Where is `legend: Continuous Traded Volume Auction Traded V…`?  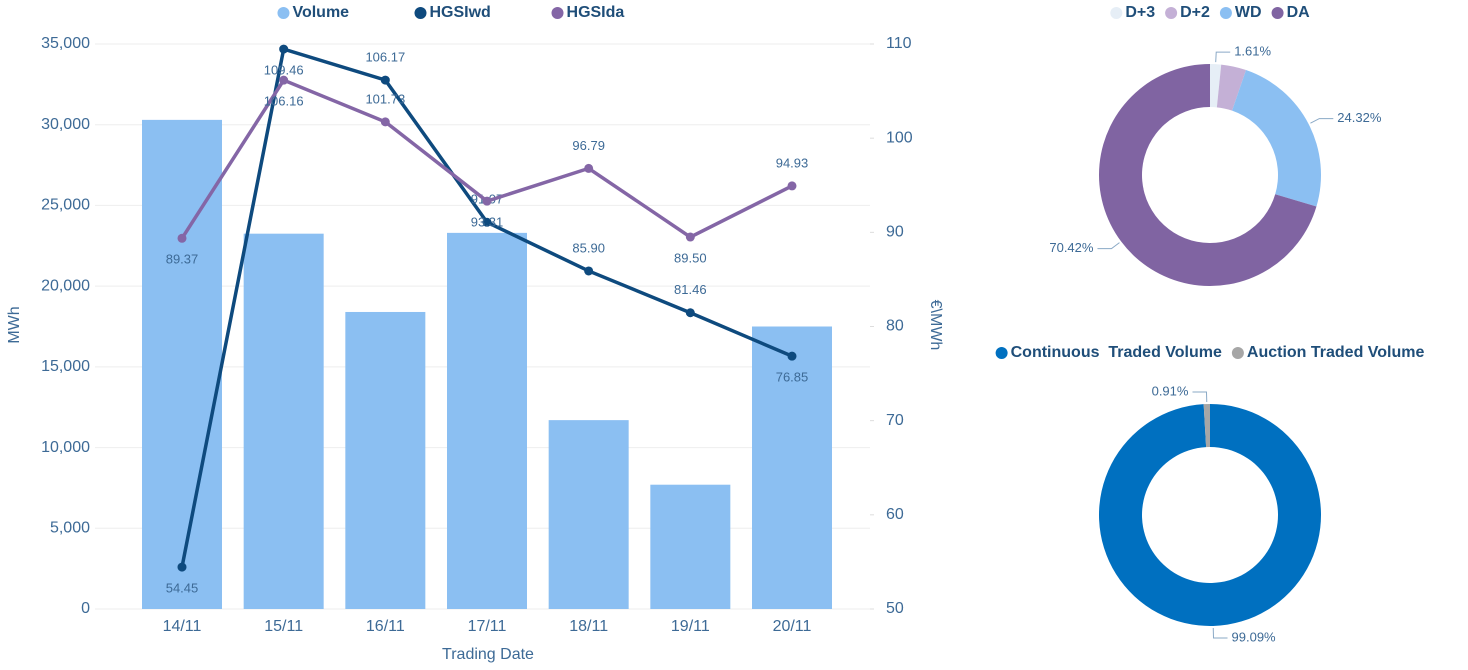 legend: Continuous Traded Volume Auction Traded V… is located at coordinates (1210, 352).